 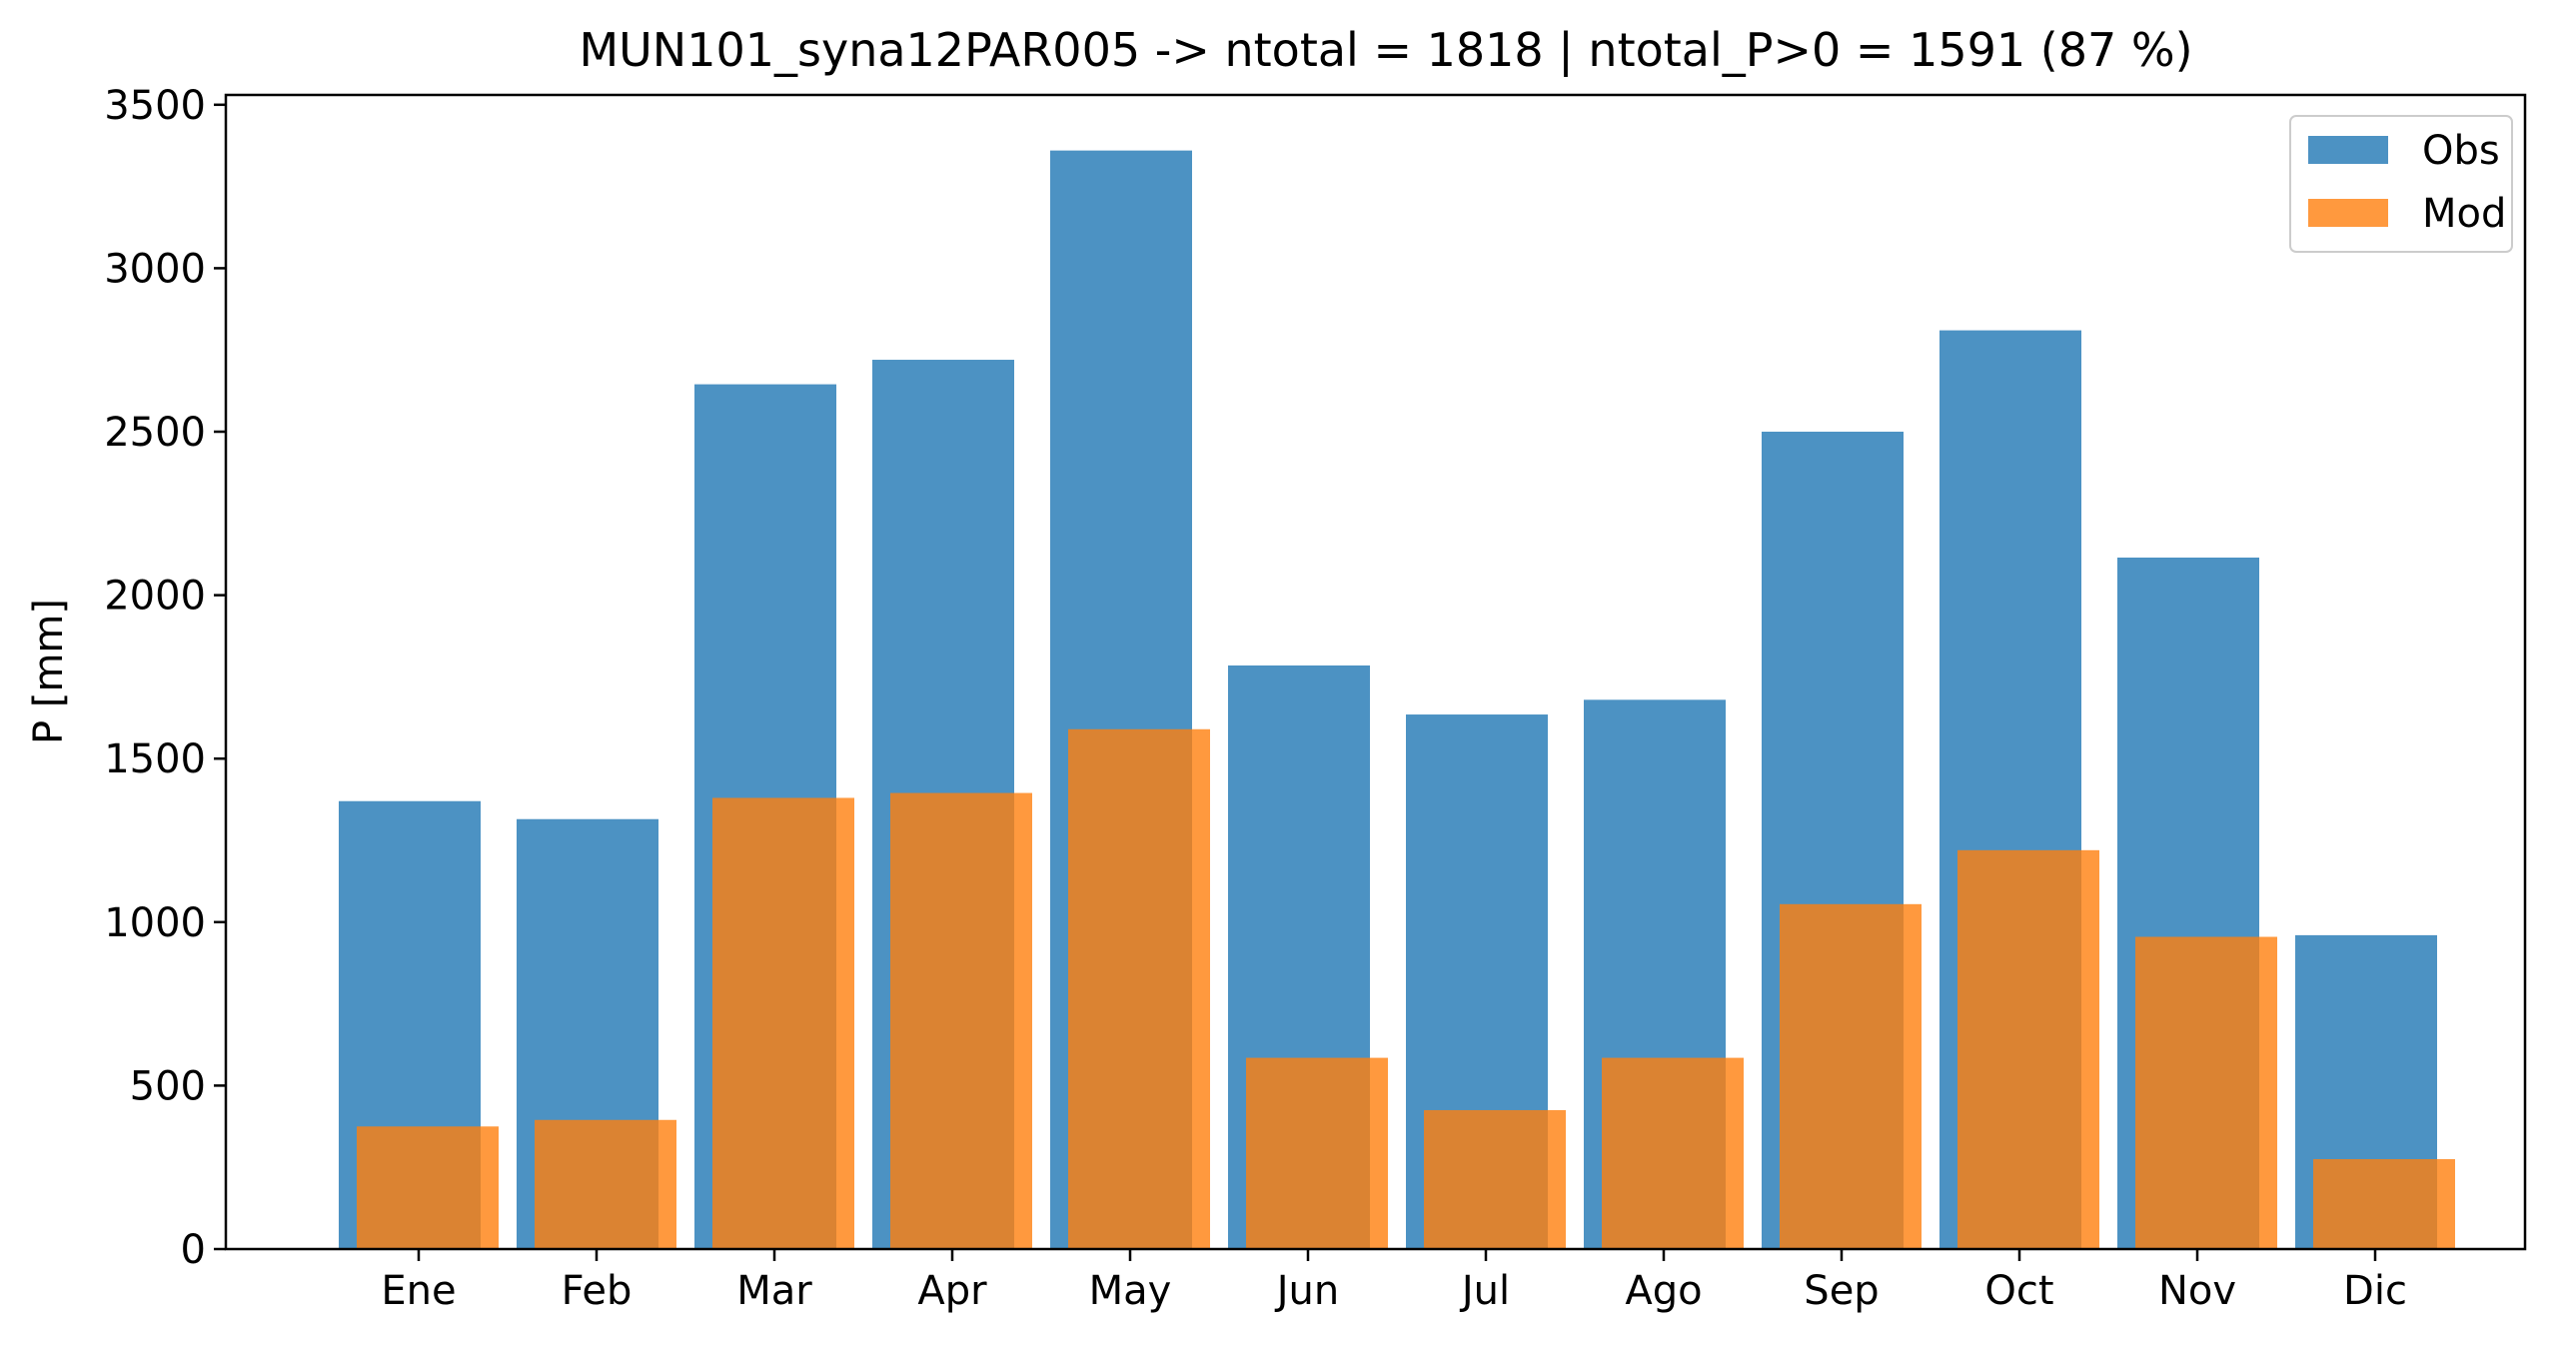 What do you see at coordinates (418, 1291) in the screenshot?
I see `x-tick-label: Ene` at bounding box center [418, 1291].